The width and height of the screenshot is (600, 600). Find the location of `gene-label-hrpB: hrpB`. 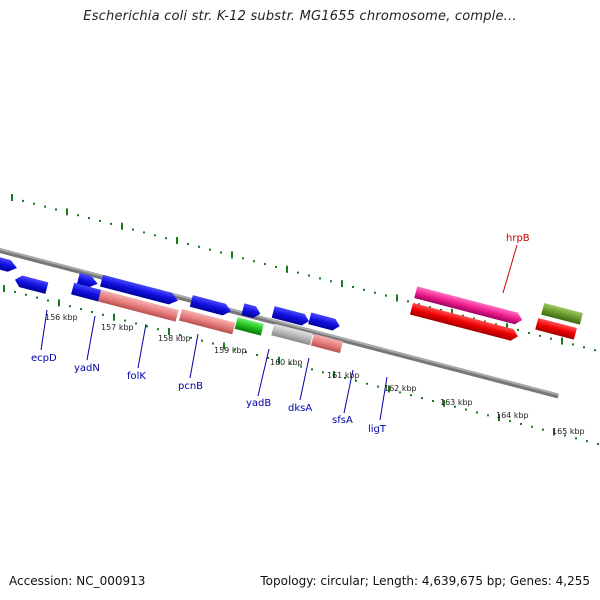

gene-label-hrpB: hrpB is located at coordinates (518, 238).